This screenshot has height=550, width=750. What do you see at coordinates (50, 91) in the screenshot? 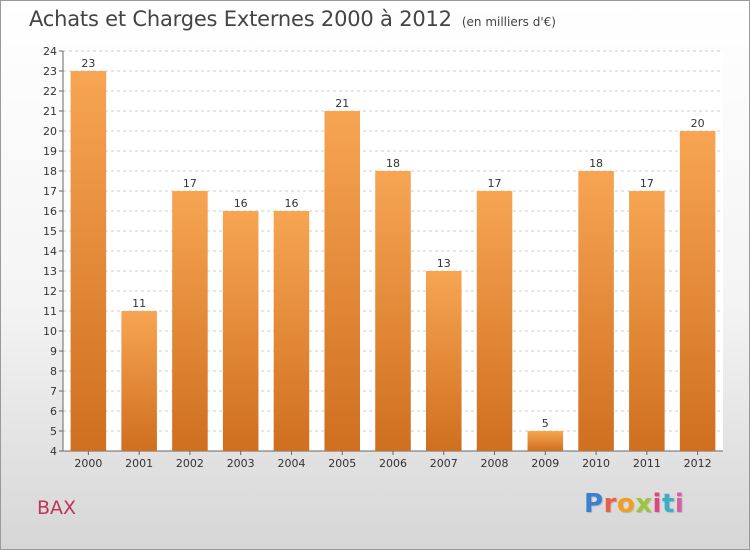
I see `y-tick-label: 22` at bounding box center [50, 91].